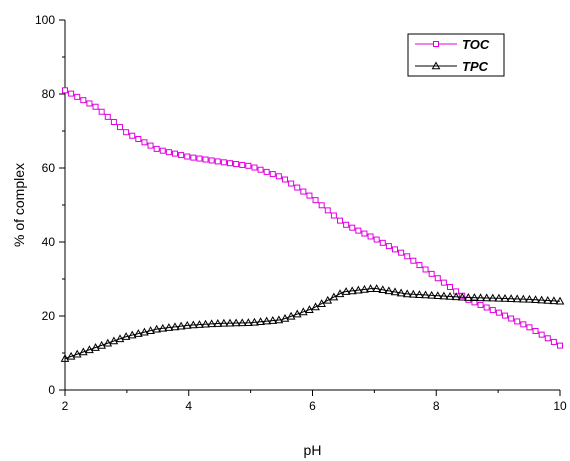  I want to click on y-tick-label: 100, so click(45, 20).